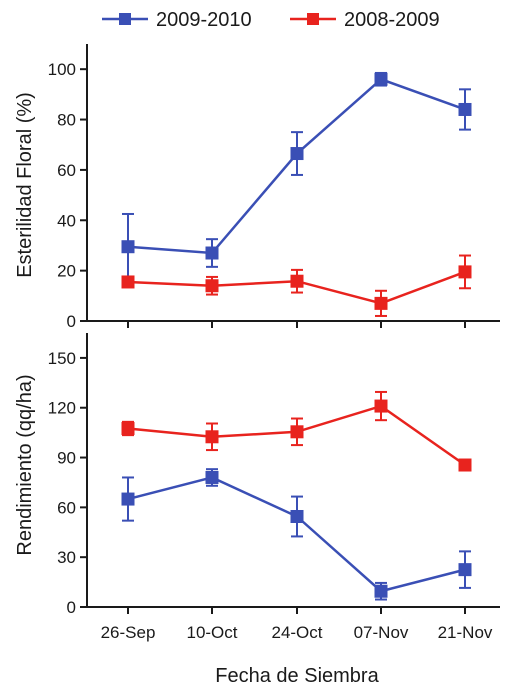 The image size is (523, 694). Describe the element at coordinates (296, 632) in the screenshot. I see `x-tick-label: 24-Oct` at that location.